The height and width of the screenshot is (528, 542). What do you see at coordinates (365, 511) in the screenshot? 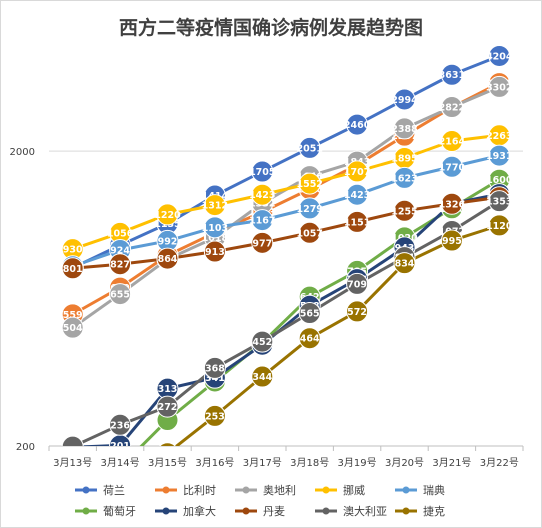
I see `legend-label: 澳大利亚` at bounding box center [365, 511].